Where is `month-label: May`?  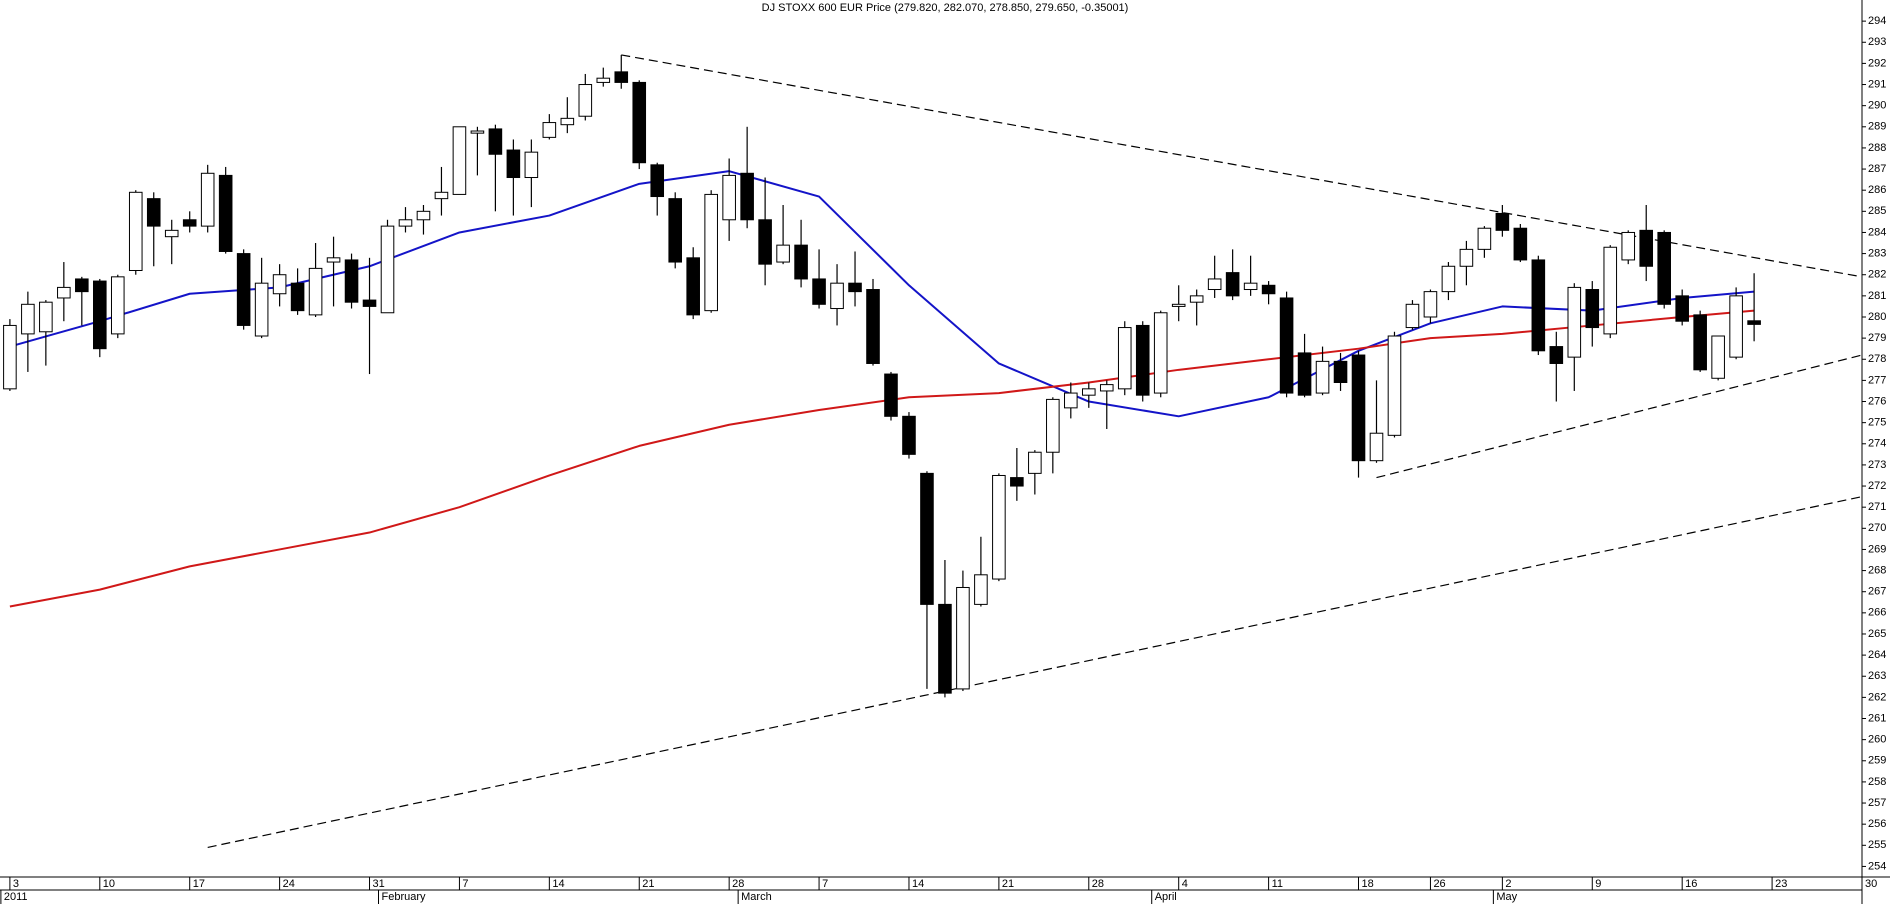
month-label: May is located at coordinates (1506, 897).